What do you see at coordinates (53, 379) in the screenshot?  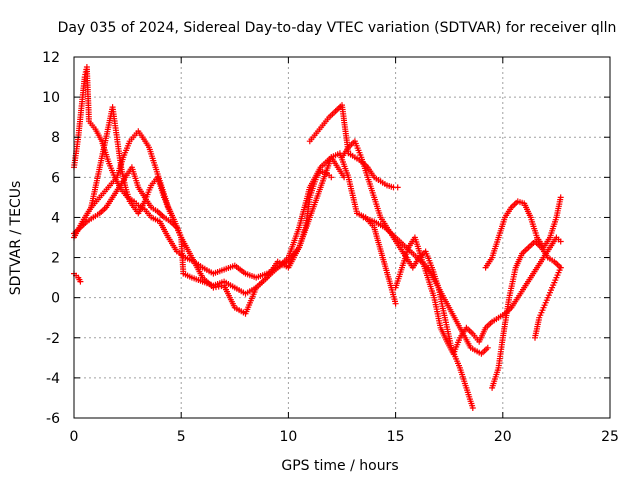 I see `y-tick-label: -4` at bounding box center [53, 379].